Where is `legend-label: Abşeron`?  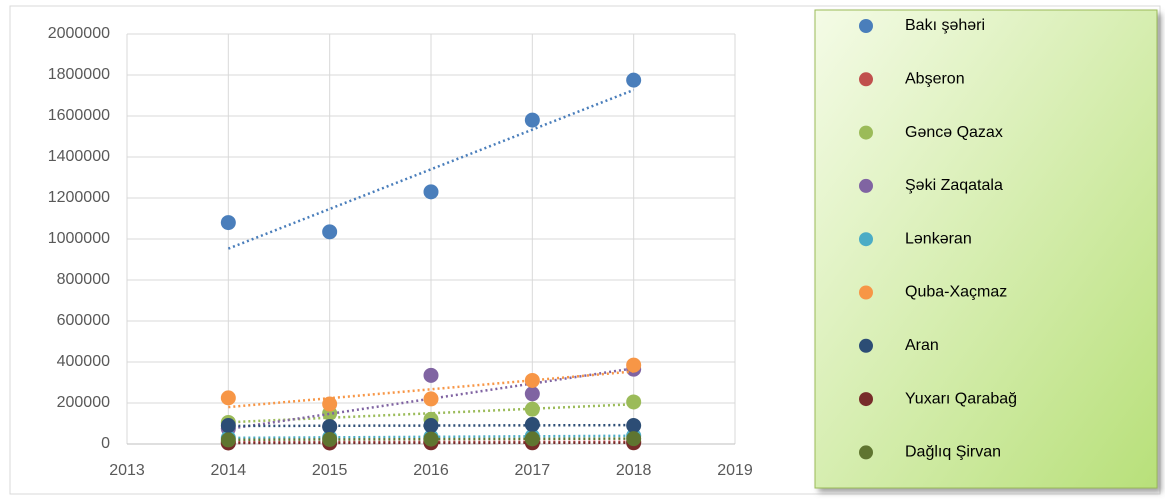 legend-label: Abşeron is located at coordinates (935, 79).